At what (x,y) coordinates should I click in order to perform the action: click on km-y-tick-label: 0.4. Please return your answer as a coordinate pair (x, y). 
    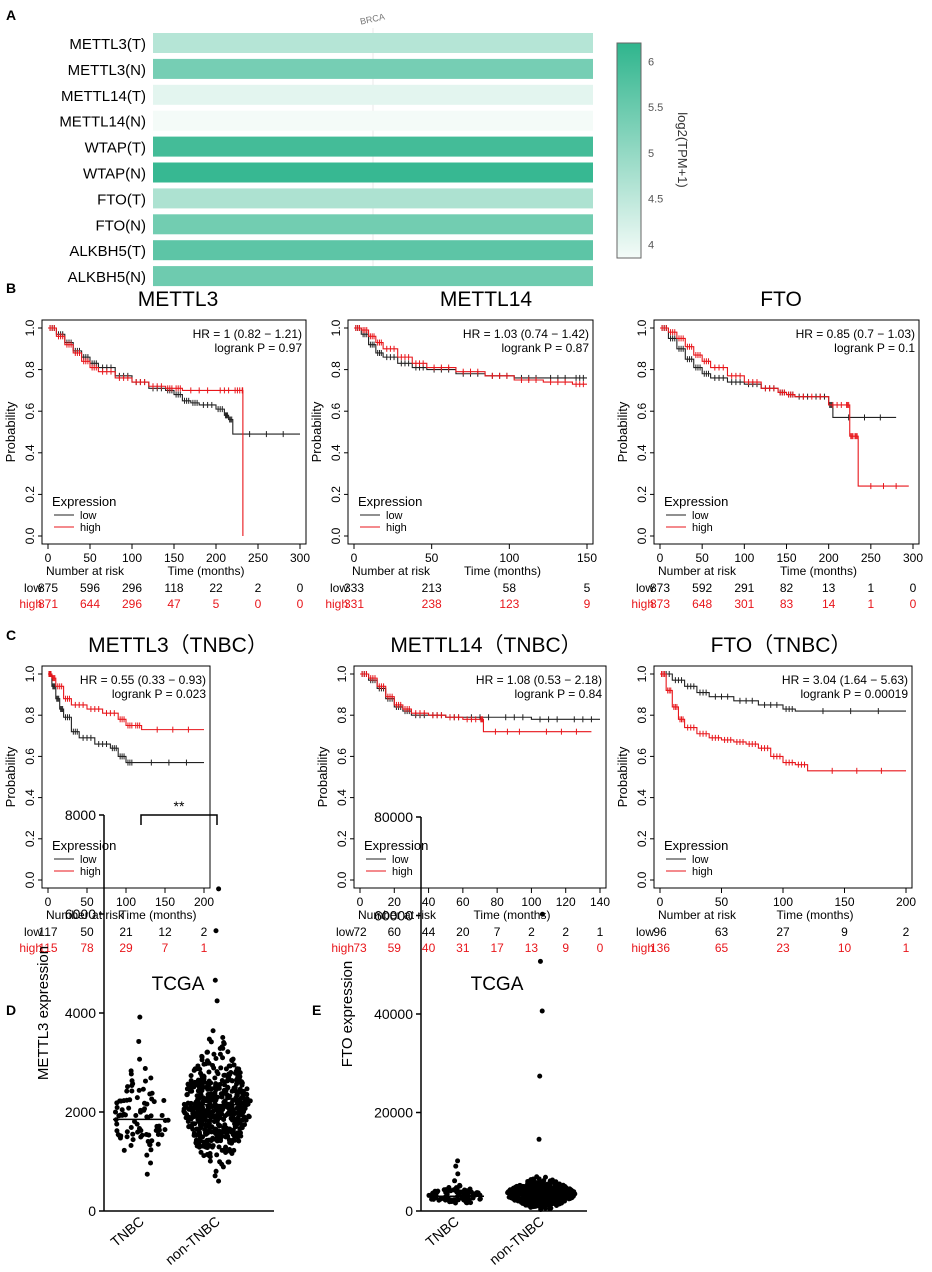
    Looking at the image, I should click on (342, 797).